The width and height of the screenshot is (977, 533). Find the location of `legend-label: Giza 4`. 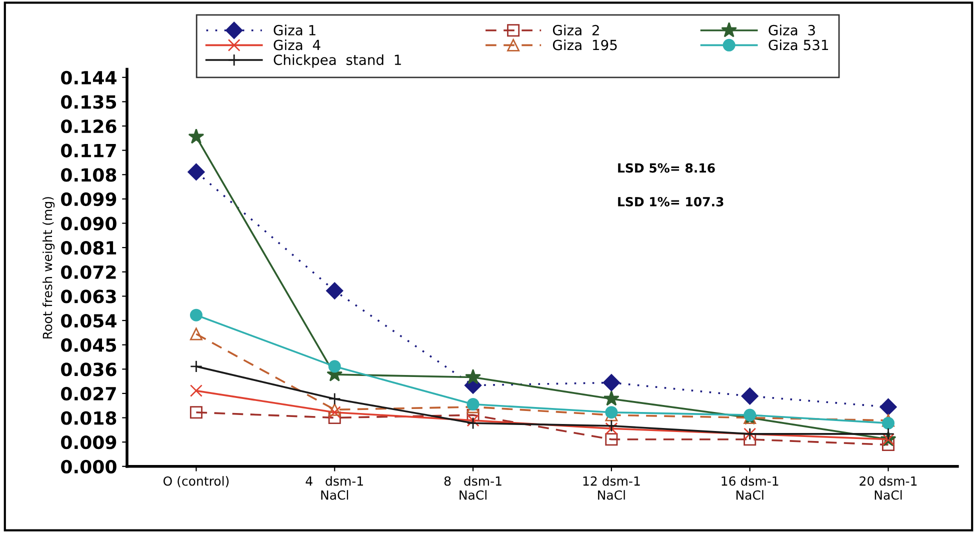

legend-label: Giza 4 is located at coordinates (297, 44).